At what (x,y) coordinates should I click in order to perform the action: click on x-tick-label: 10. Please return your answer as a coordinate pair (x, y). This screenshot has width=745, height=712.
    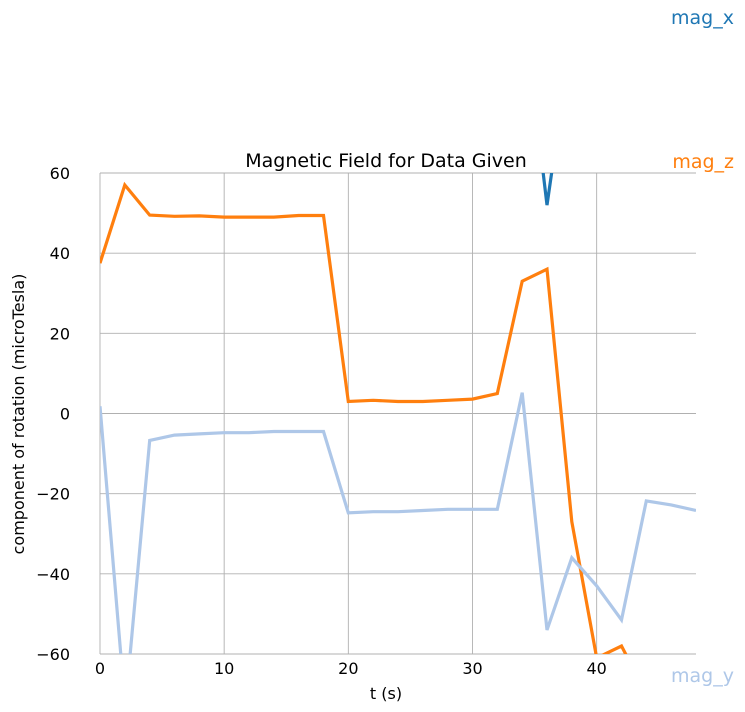
    Looking at the image, I should click on (224, 668).